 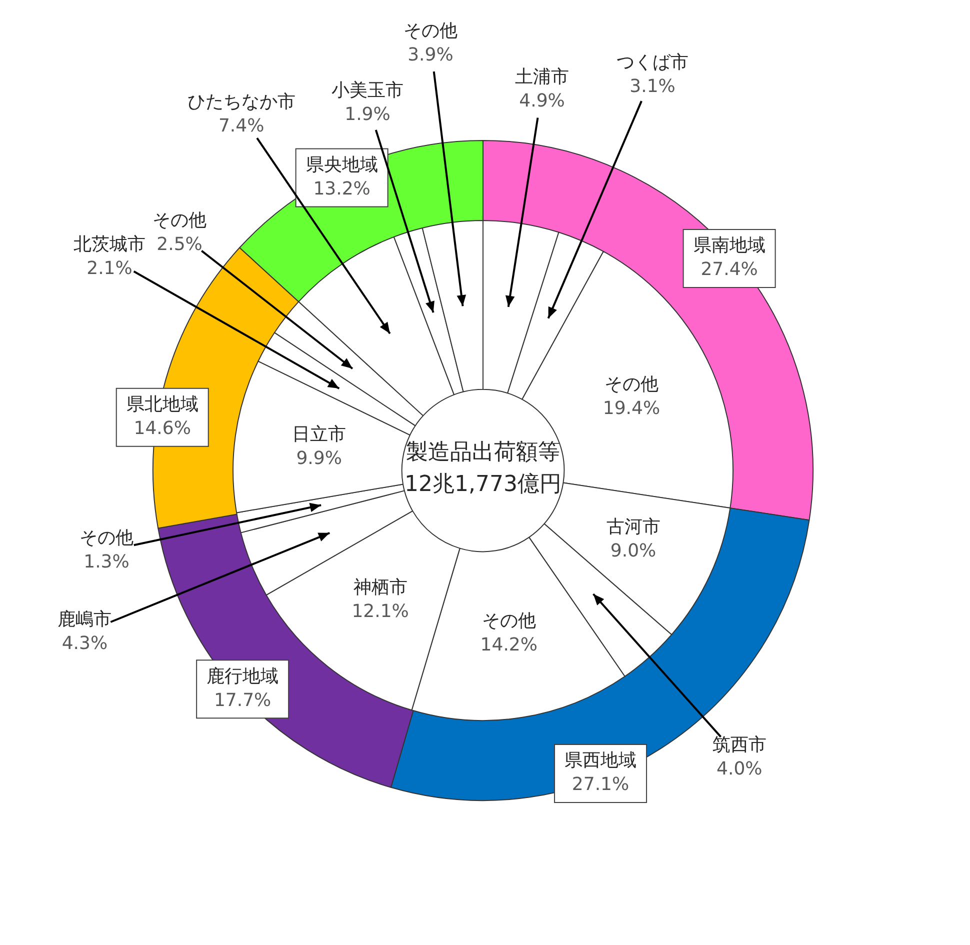 I want to click on slice-label: 古河市, so click(x=633, y=527).